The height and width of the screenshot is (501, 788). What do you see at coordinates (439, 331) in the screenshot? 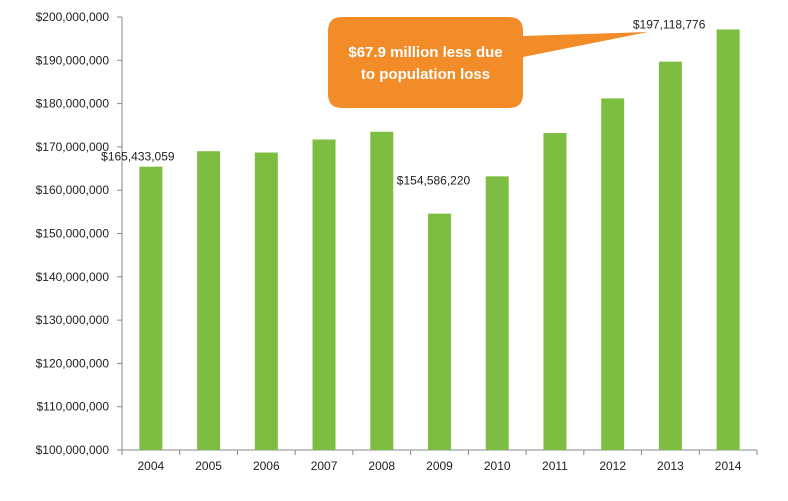
I see `bar-2009` at bounding box center [439, 331].